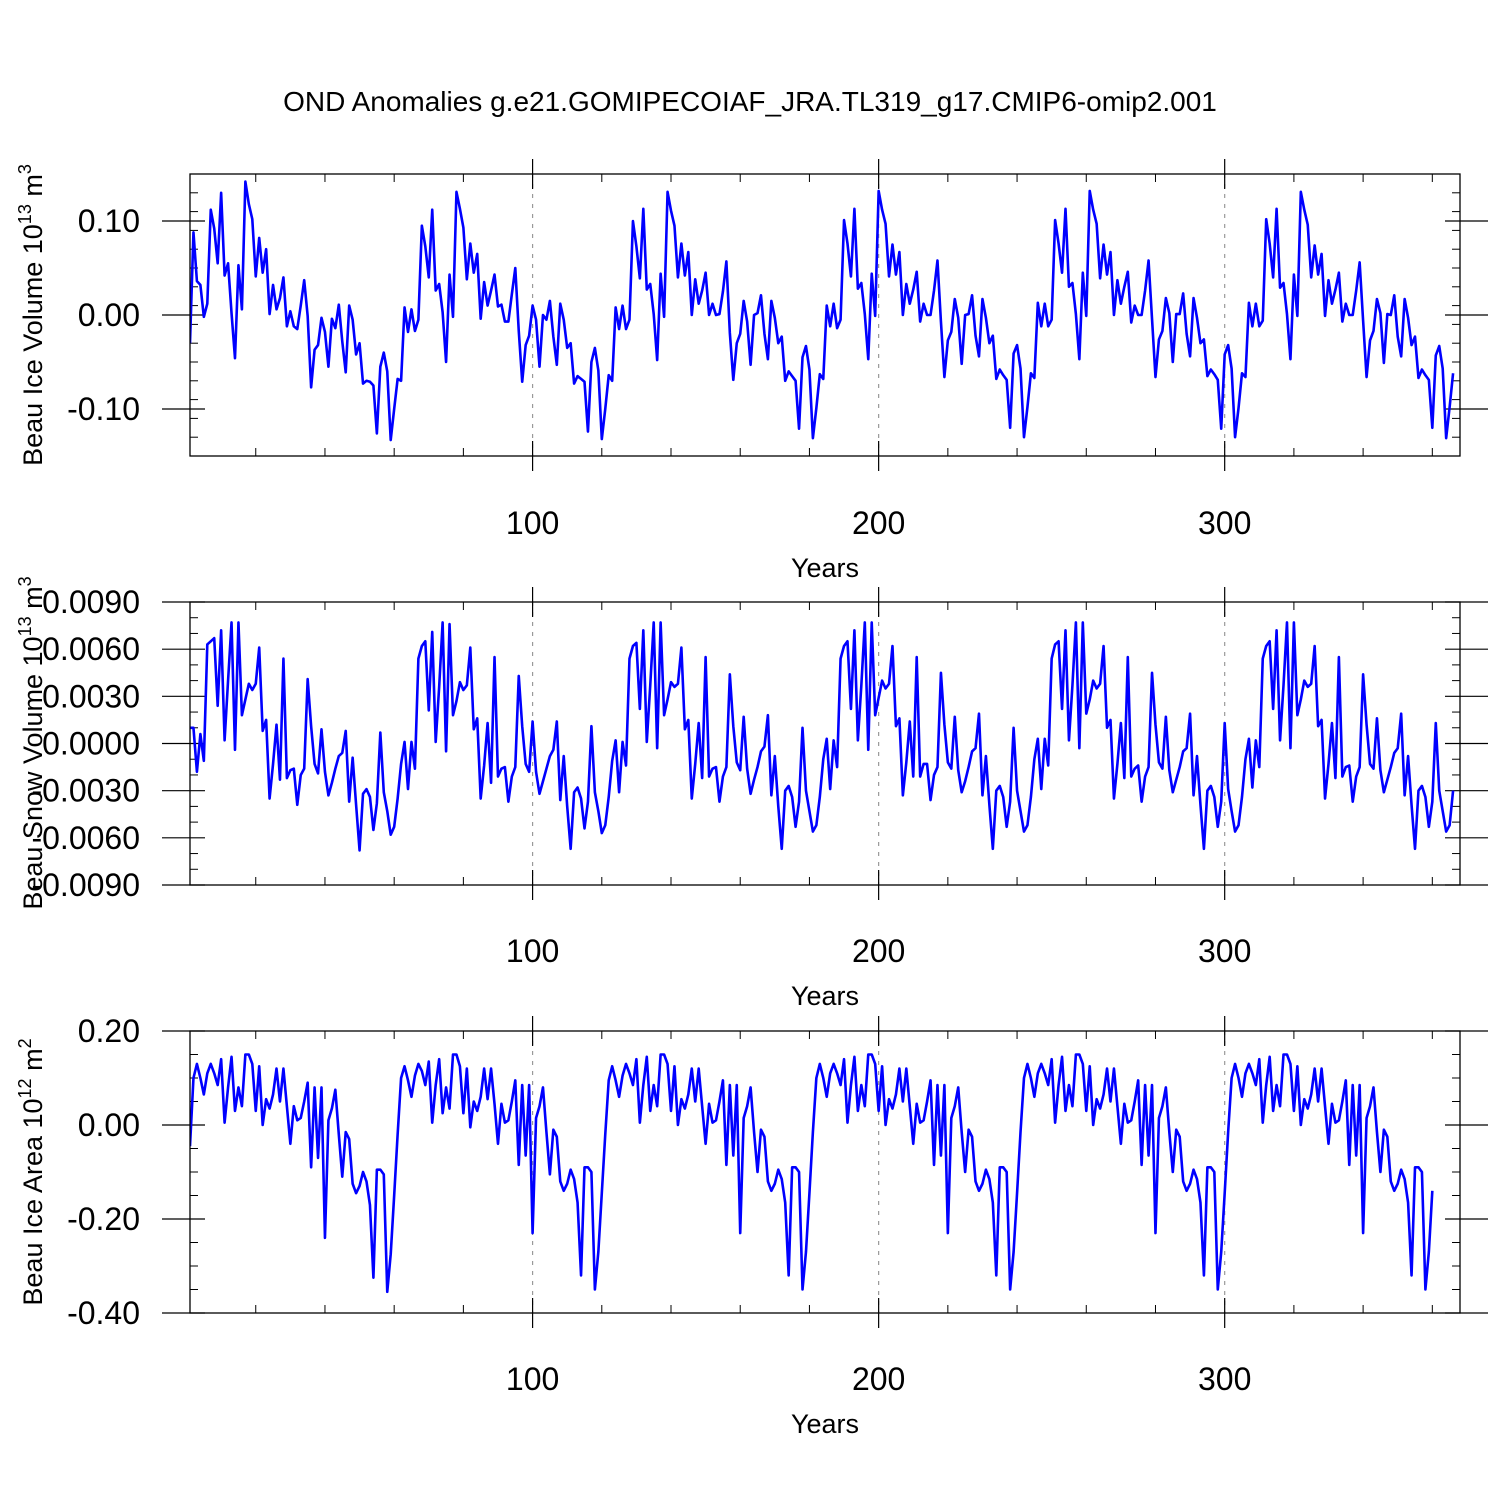 The width and height of the screenshot is (1500, 1505). I want to click on y-axis-label: Beau Snow Volume 1013 m3, so click(31, 742).